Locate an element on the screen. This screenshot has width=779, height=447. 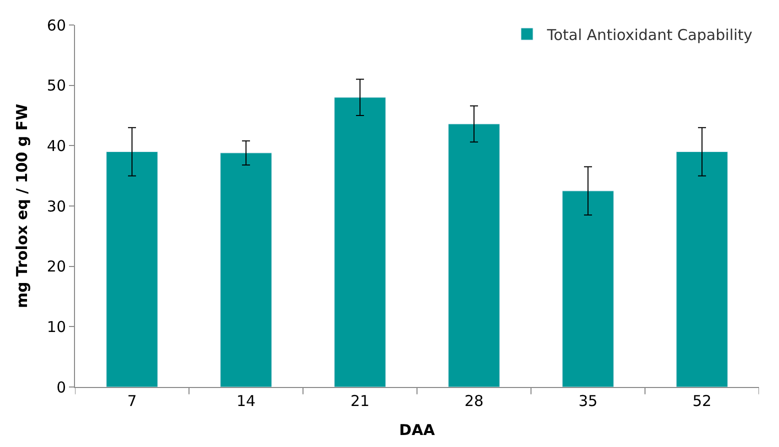
x-axis-title: DAA is located at coordinates (417, 430).